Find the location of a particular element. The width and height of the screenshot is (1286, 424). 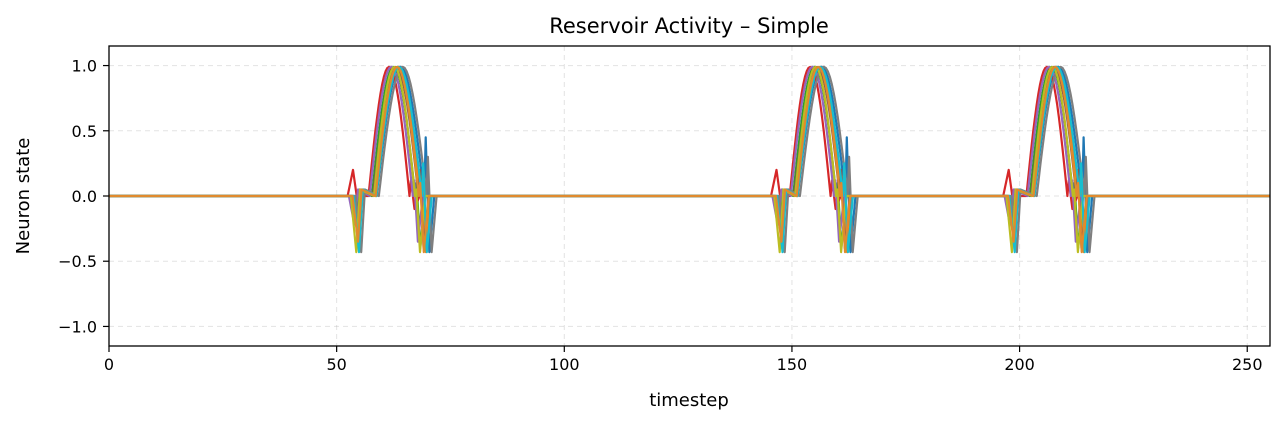

y-tick-label: −0.5 is located at coordinates (77, 261).